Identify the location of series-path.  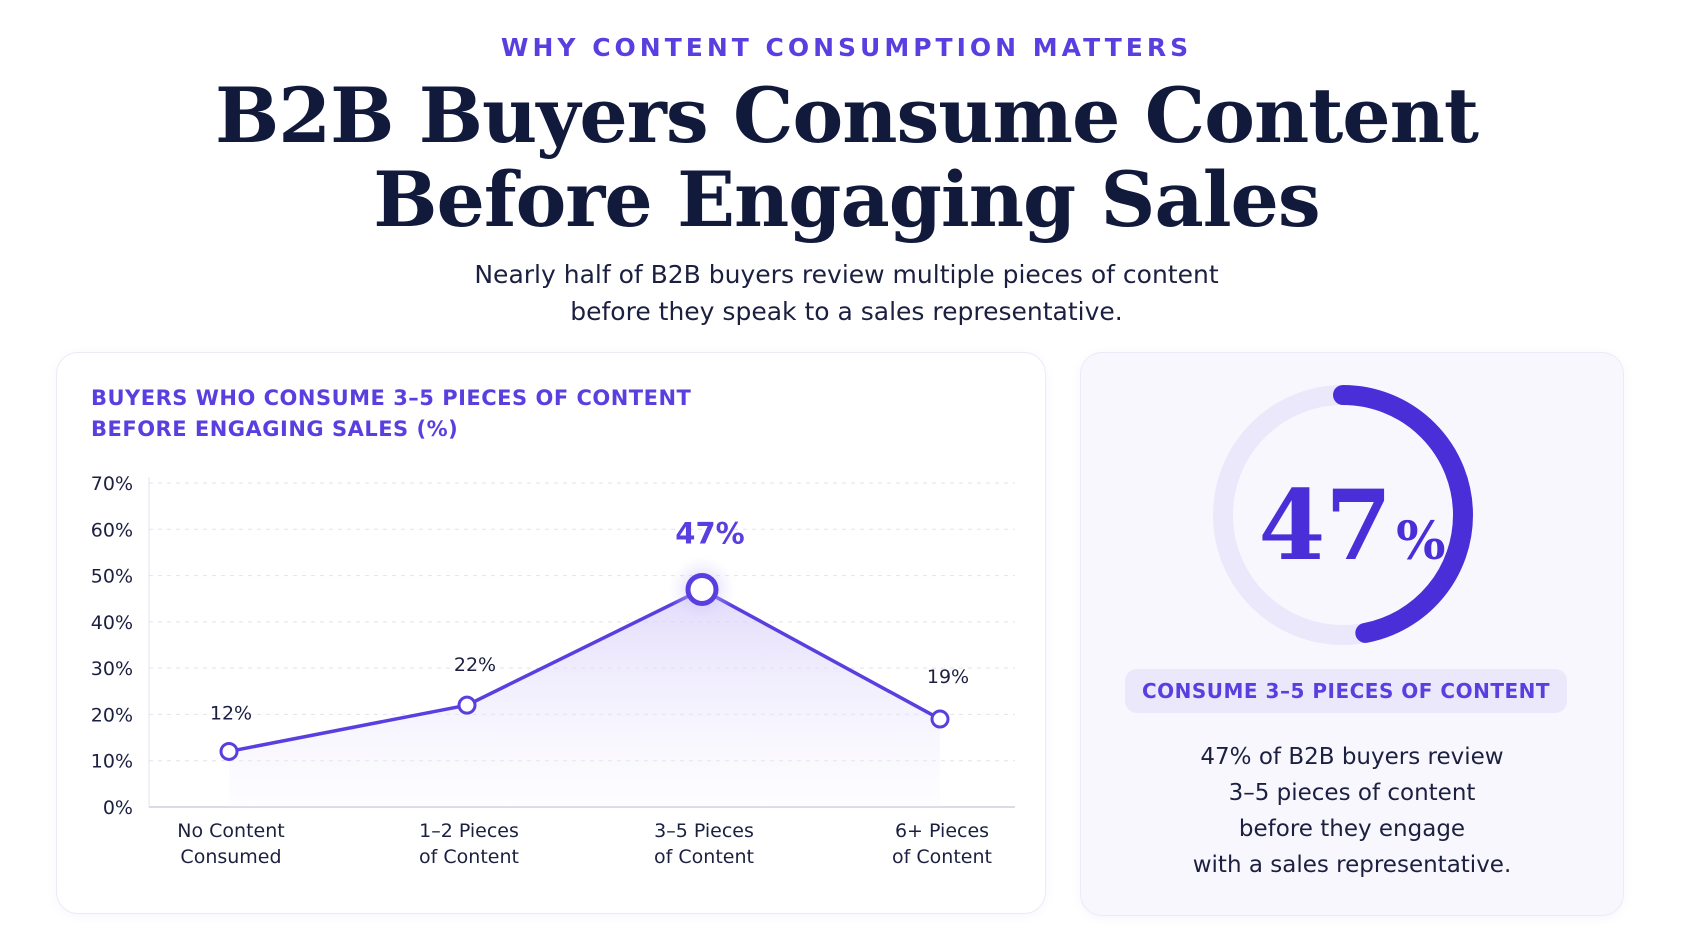
(584, 670).